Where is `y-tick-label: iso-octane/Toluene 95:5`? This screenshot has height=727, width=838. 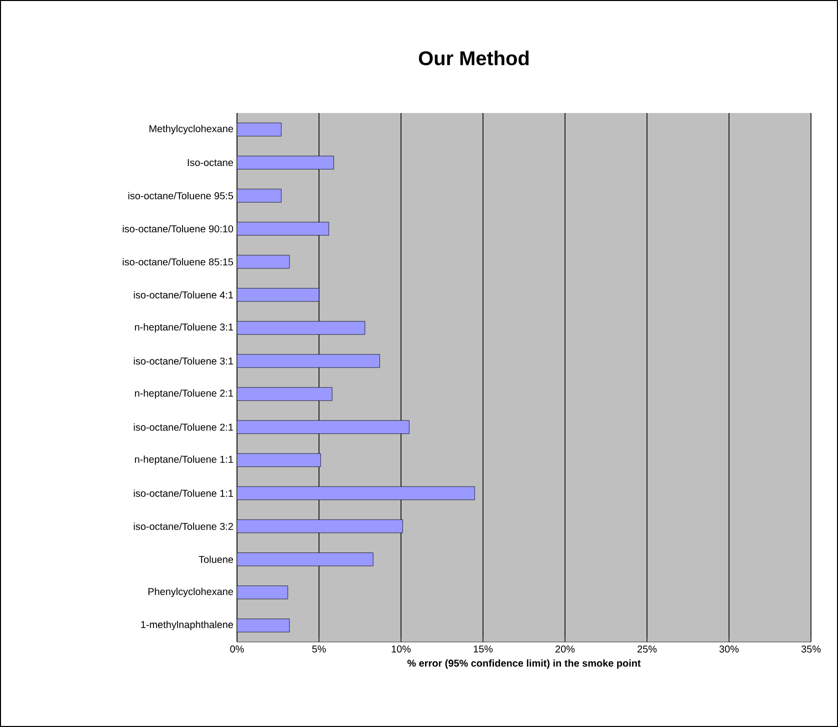
y-tick-label: iso-octane/Toluene 95:5 is located at coordinates (181, 196).